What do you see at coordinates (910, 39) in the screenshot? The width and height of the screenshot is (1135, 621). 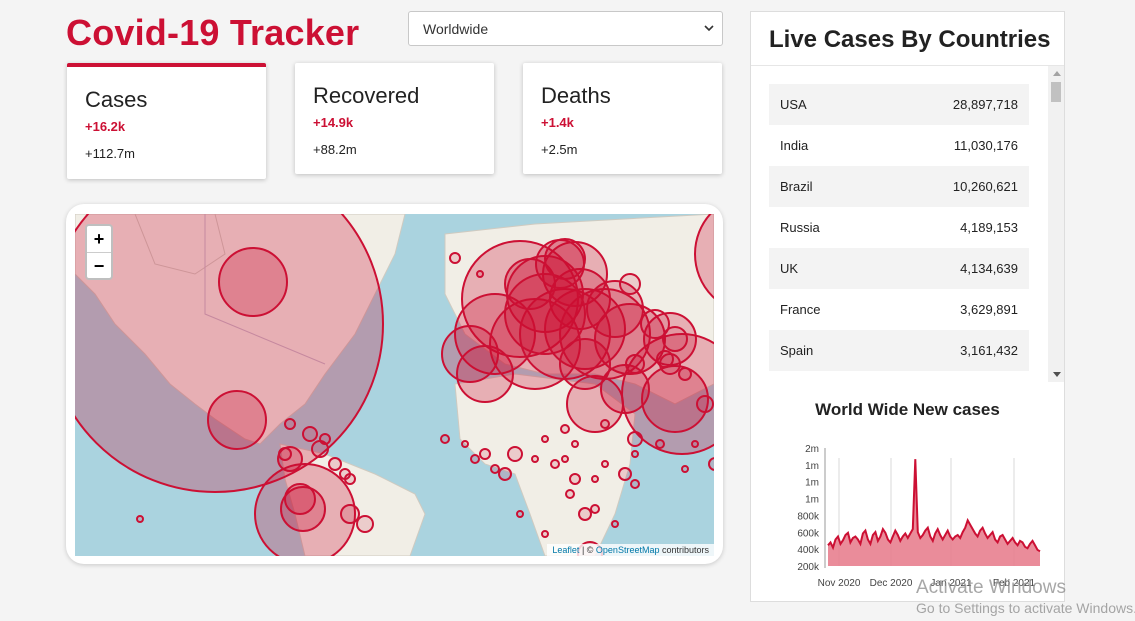 I see `live-cases-title: Live Cases By Countries` at bounding box center [910, 39].